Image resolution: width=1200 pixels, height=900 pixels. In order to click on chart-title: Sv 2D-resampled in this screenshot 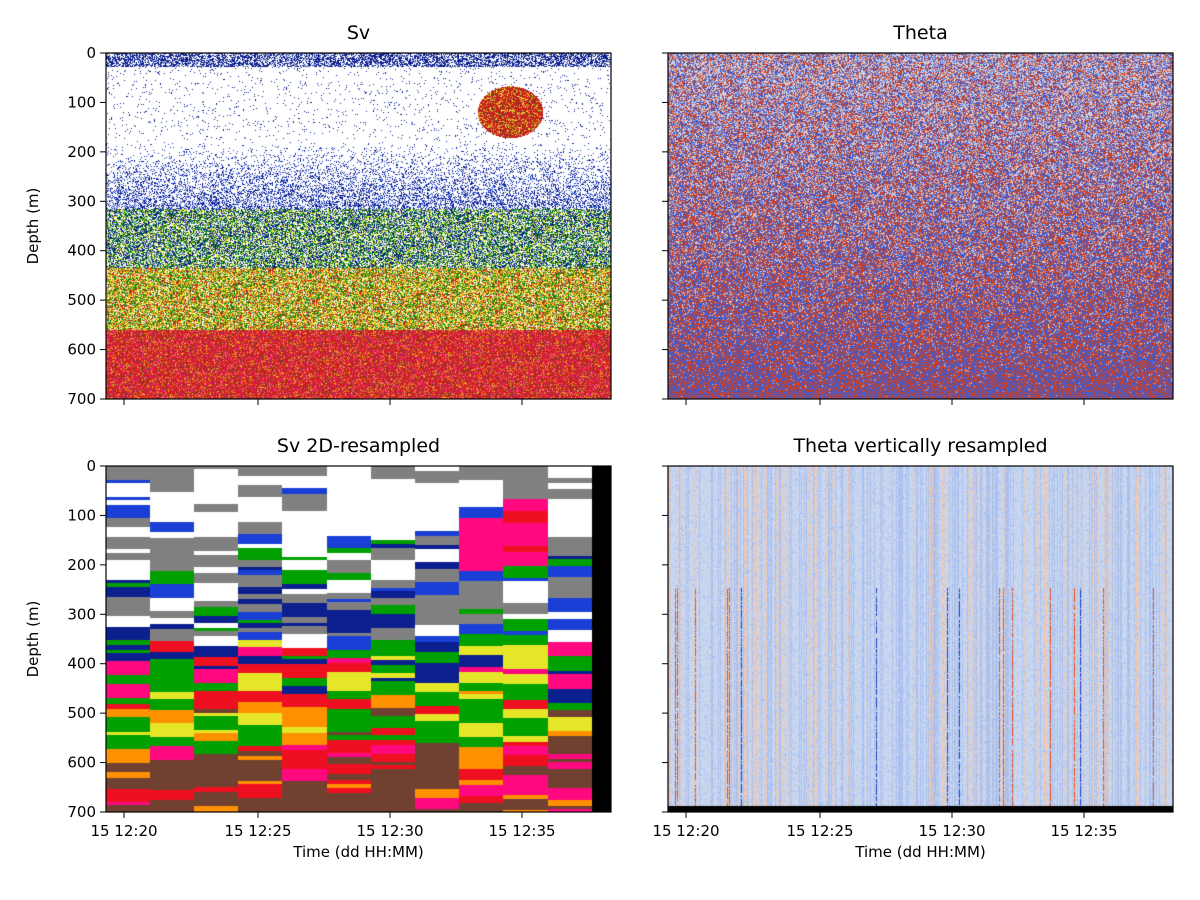, I will do `click(358, 446)`.